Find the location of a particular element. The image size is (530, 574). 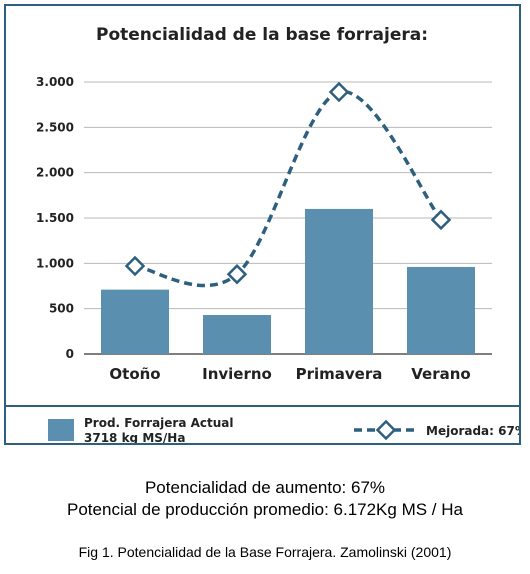

x-axis-category-labels: Otoño Invierno Primavera Verano is located at coordinates (289, 374).